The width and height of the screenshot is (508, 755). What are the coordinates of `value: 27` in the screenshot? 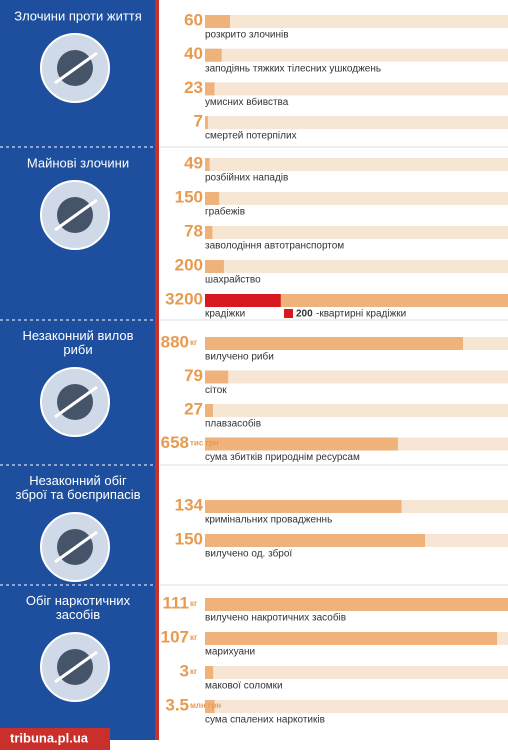 It's located at (193, 408).